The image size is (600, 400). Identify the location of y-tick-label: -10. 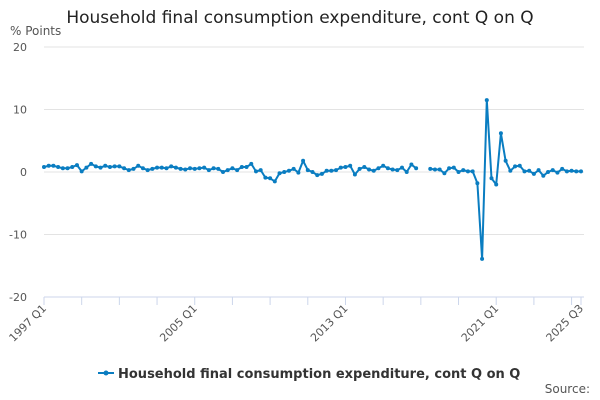
(18, 235).